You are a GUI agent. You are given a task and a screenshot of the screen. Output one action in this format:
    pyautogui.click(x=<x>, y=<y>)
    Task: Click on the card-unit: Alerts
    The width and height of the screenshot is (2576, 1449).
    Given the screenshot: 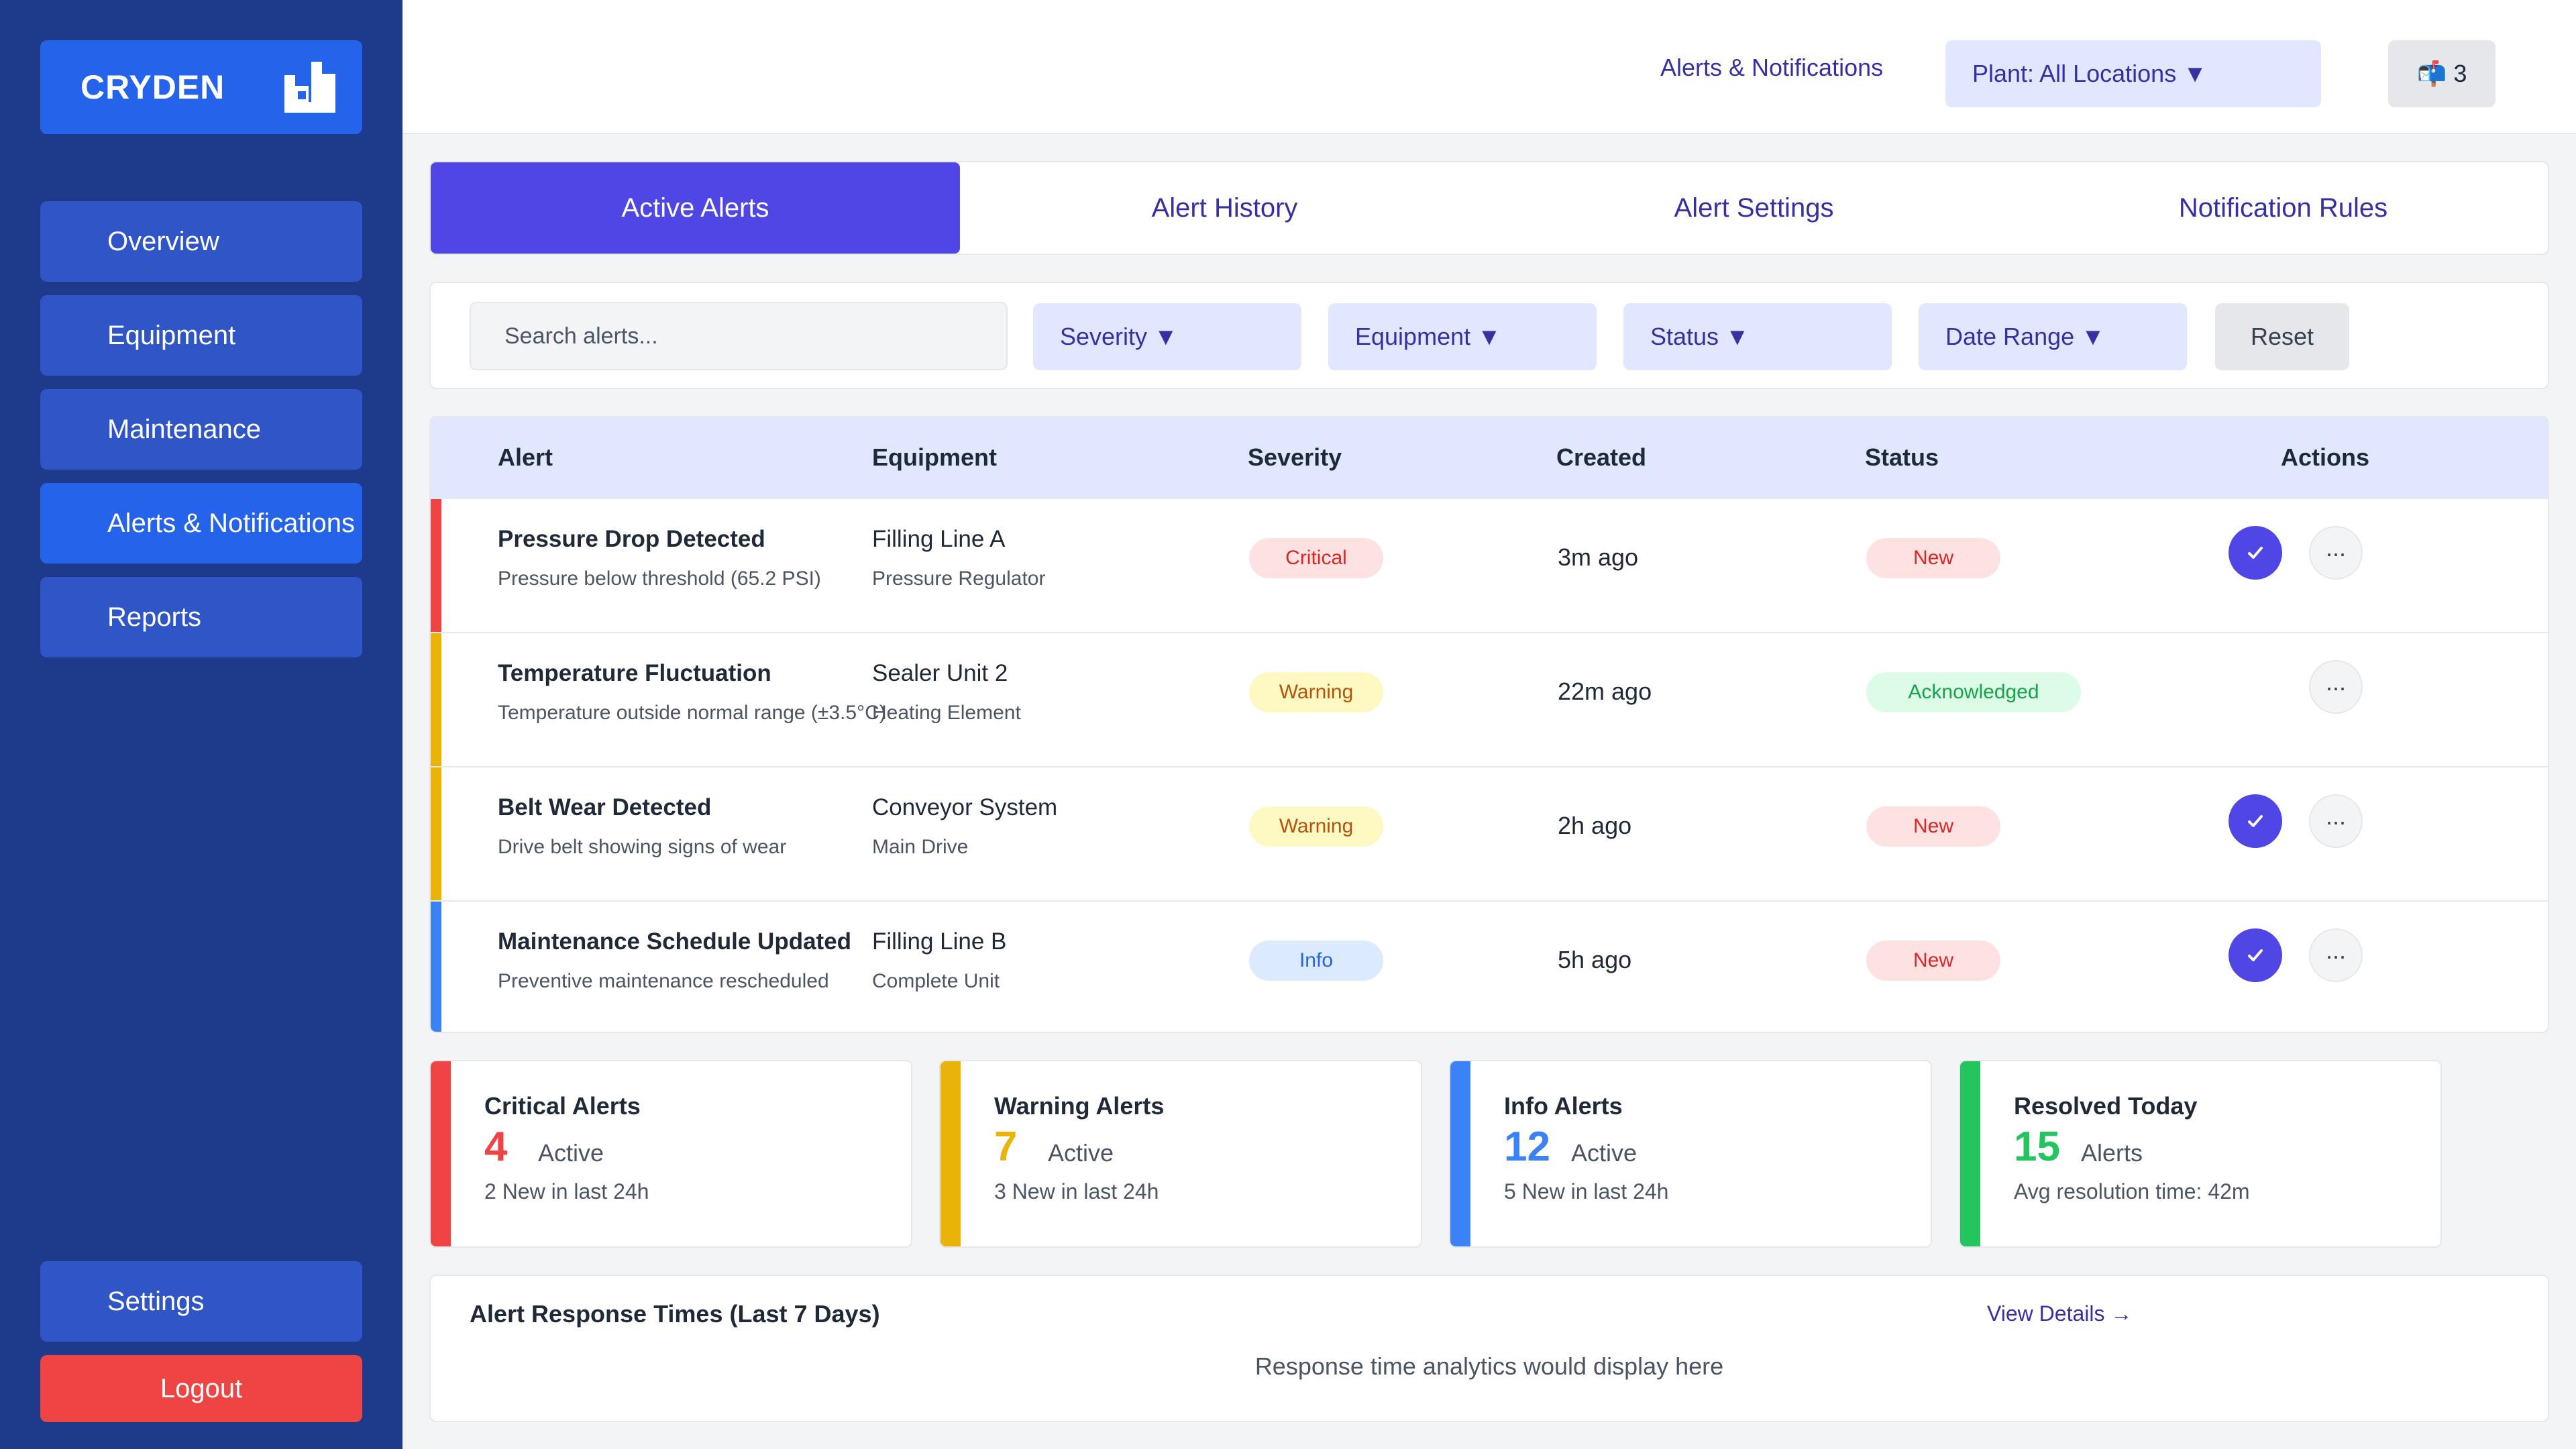 What is the action you would take?
    pyautogui.click(x=2112, y=1153)
    